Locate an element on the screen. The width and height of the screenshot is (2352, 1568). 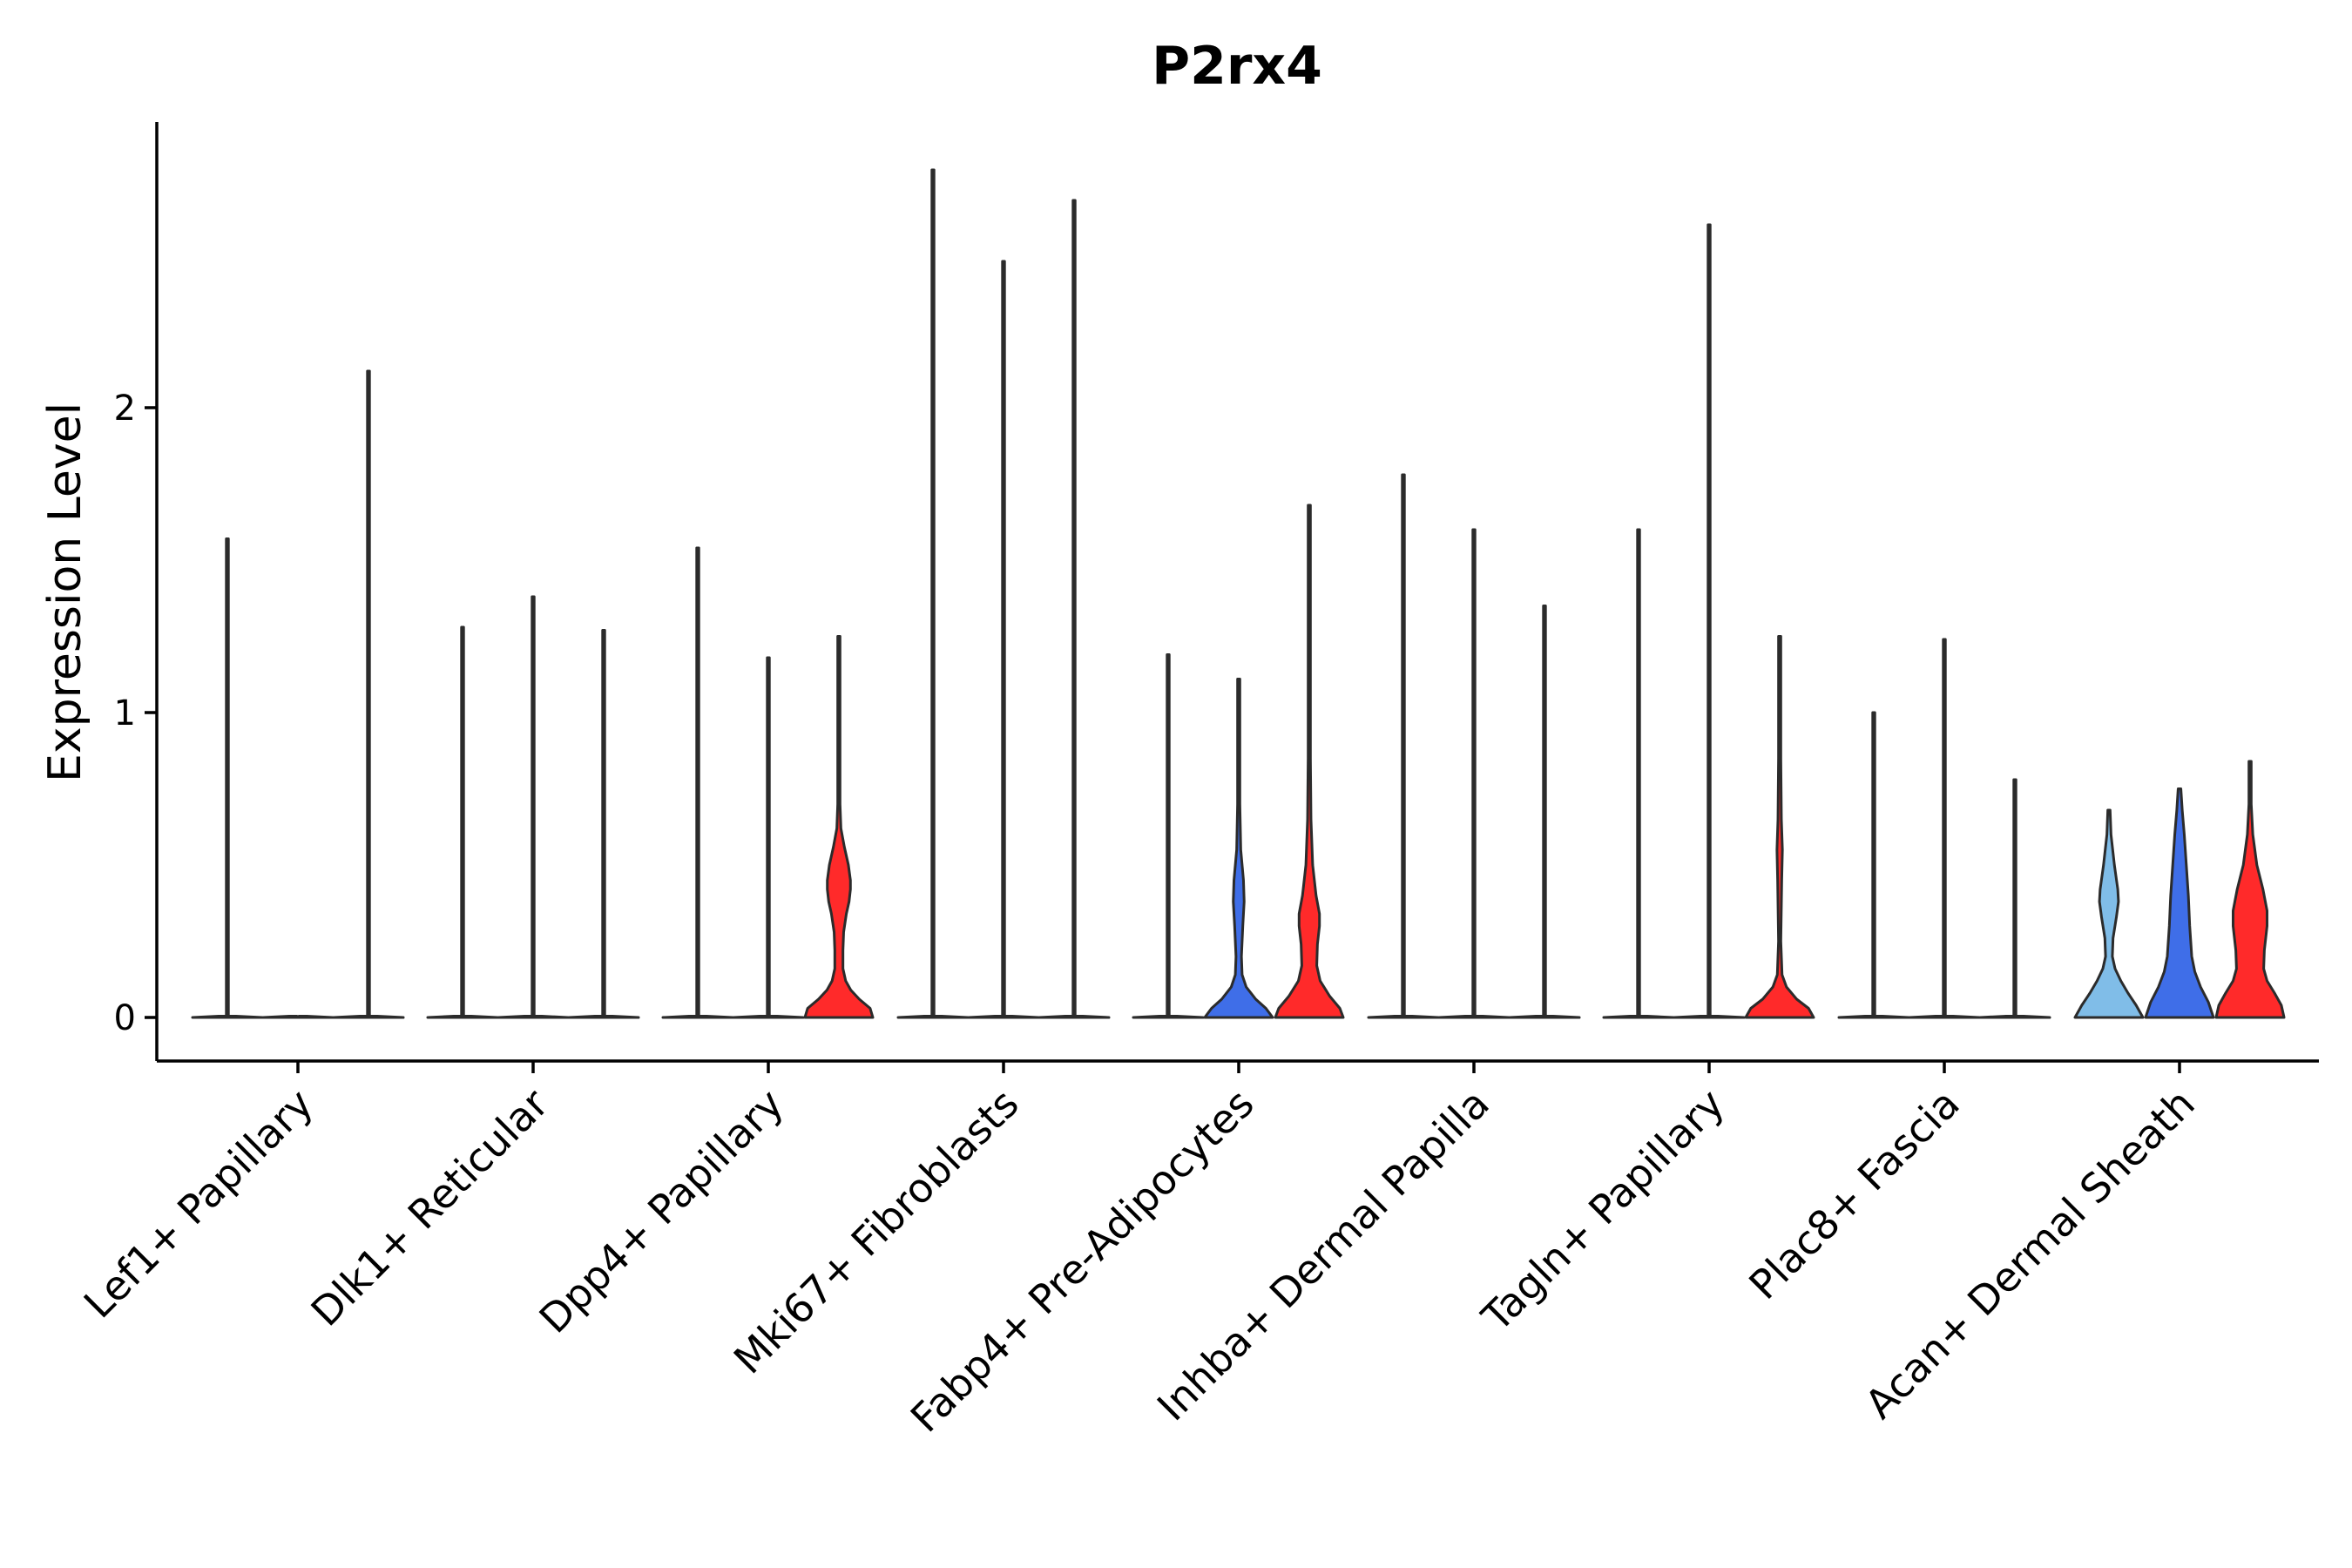
y-axis-ticks: 0 1 2 is located at coordinates (135, 713).